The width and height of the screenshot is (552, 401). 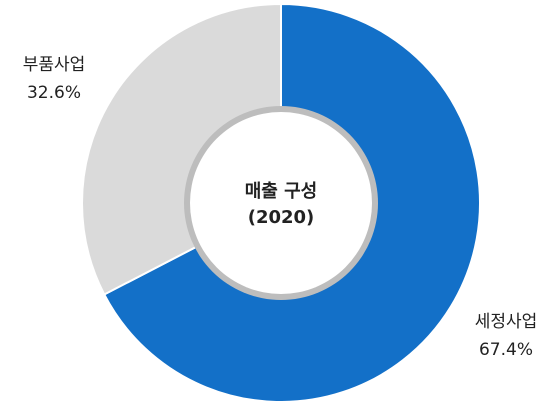 What do you see at coordinates (281, 191) in the screenshot?
I see `center-title: 매출 구성` at bounding box center [281, 191].